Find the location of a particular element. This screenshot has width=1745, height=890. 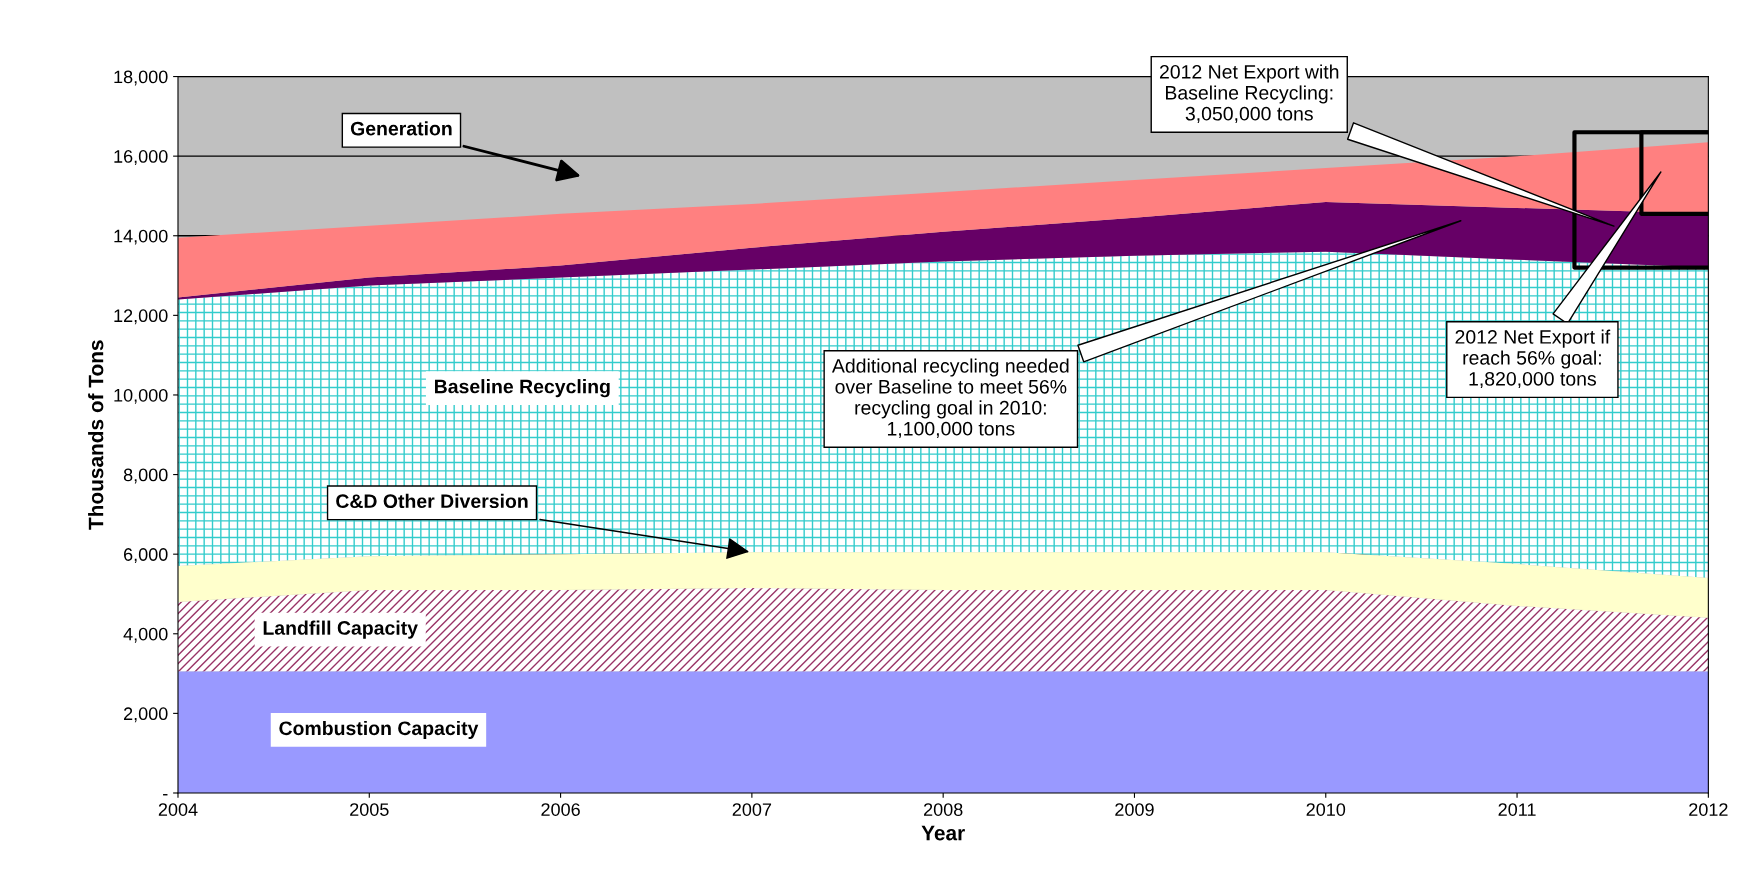

y-tick-label: 8,000 is located at coordinates (145, 476).